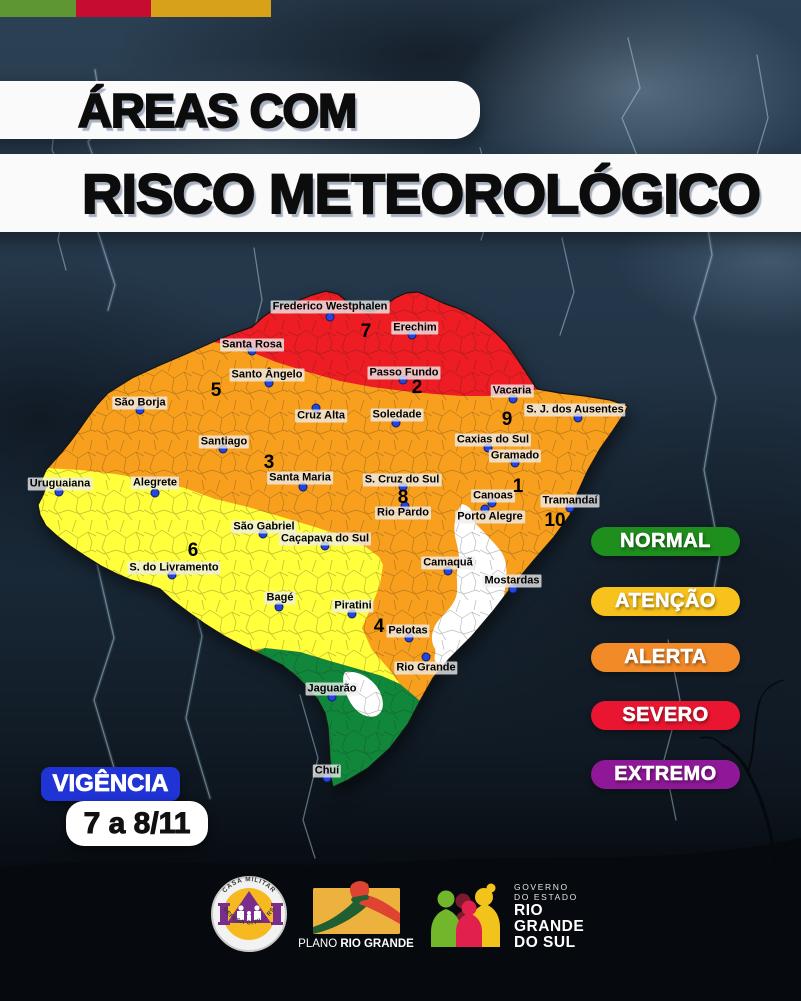  I want to click on legend-pill-extreme: EXTREMO, so click(665, 774).